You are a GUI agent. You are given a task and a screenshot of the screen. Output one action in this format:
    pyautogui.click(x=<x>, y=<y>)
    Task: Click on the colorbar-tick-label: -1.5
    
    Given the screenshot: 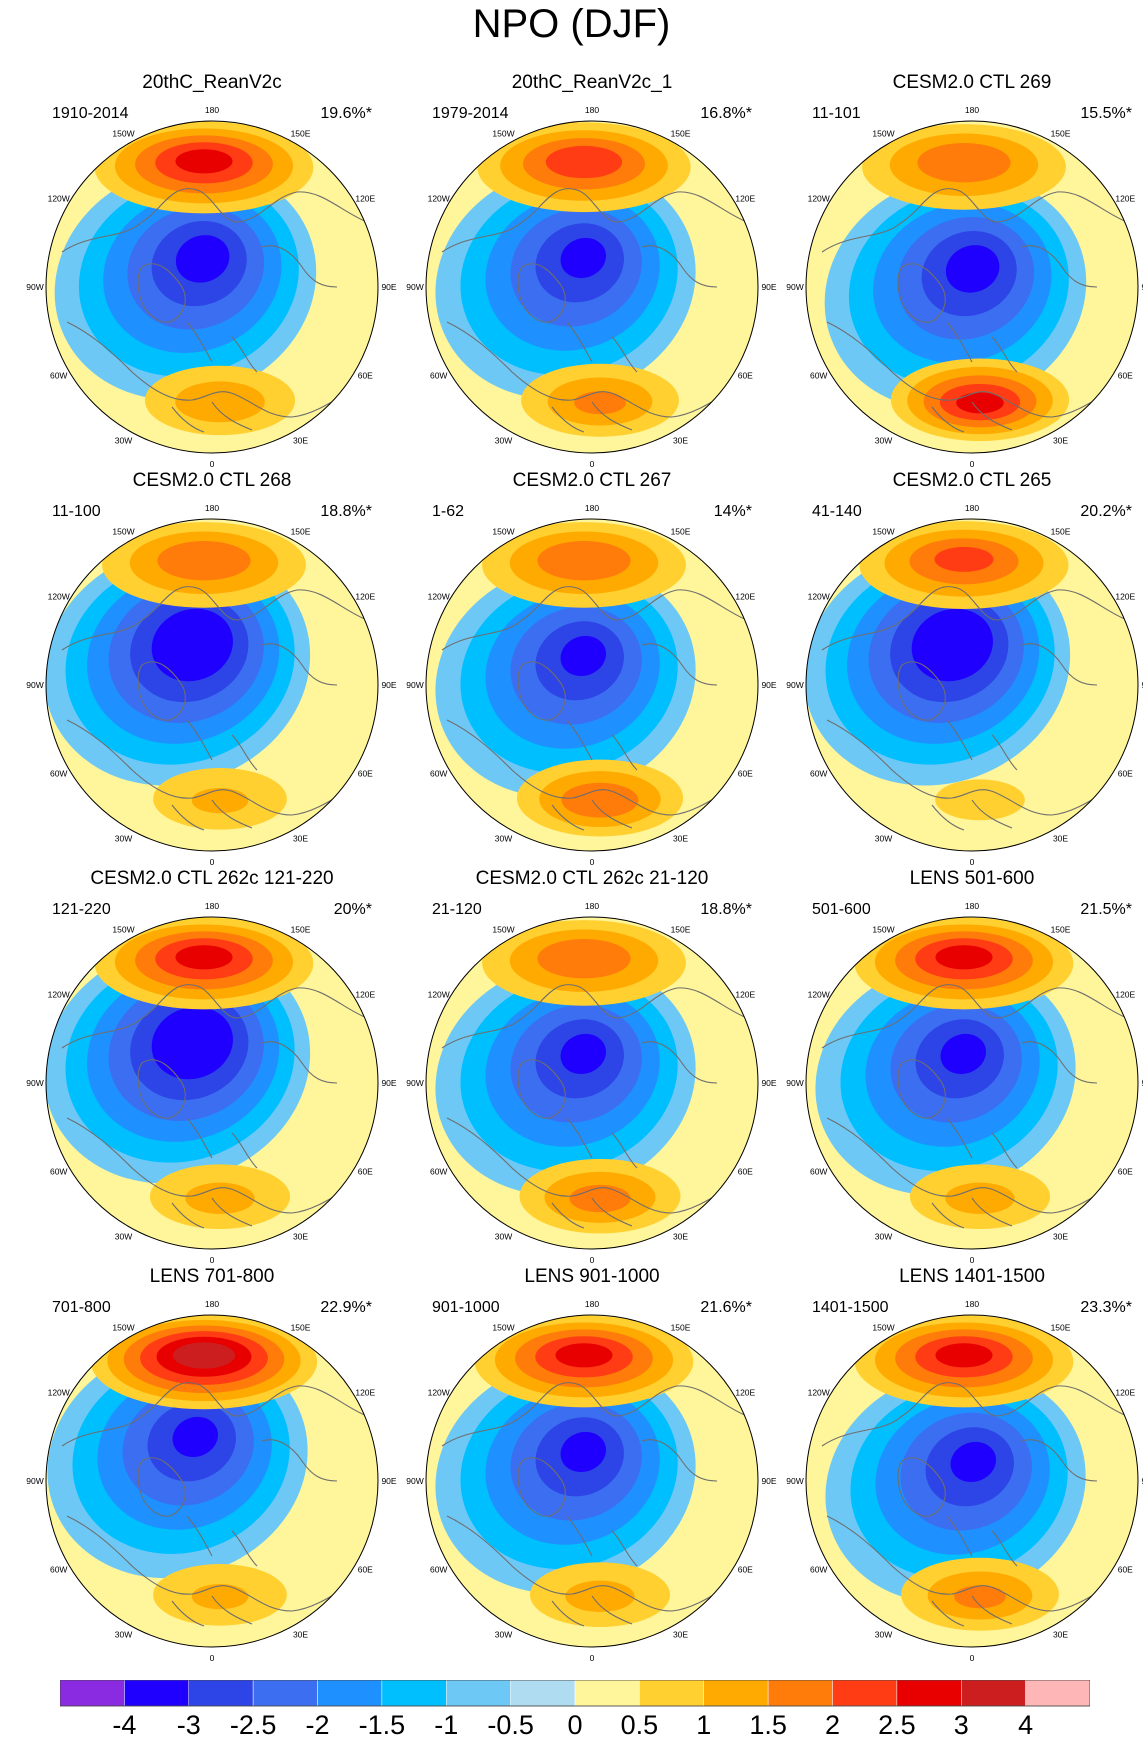 What is the action you would take?
    pyautogui.click(x=382, y=1723)
    